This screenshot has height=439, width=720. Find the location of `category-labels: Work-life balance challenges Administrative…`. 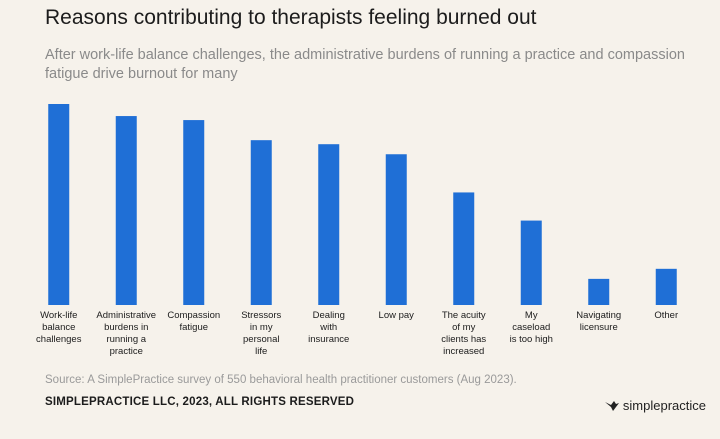

category-labels: Work-life balance challenges Administrative… is located at coordinates (357, 333).